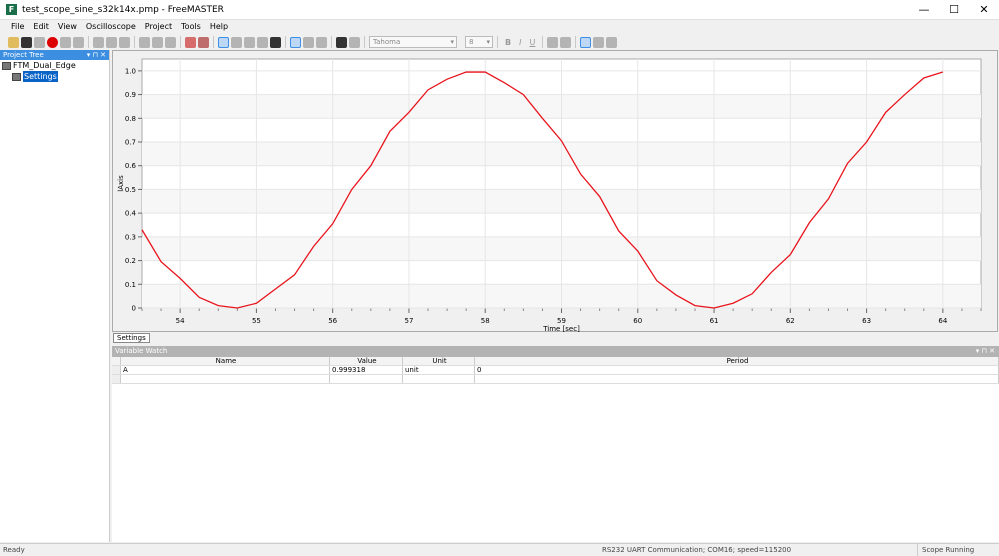  Describe the element at coordinates (13, 42) in the screenshot. I see `open-icon` at that location.